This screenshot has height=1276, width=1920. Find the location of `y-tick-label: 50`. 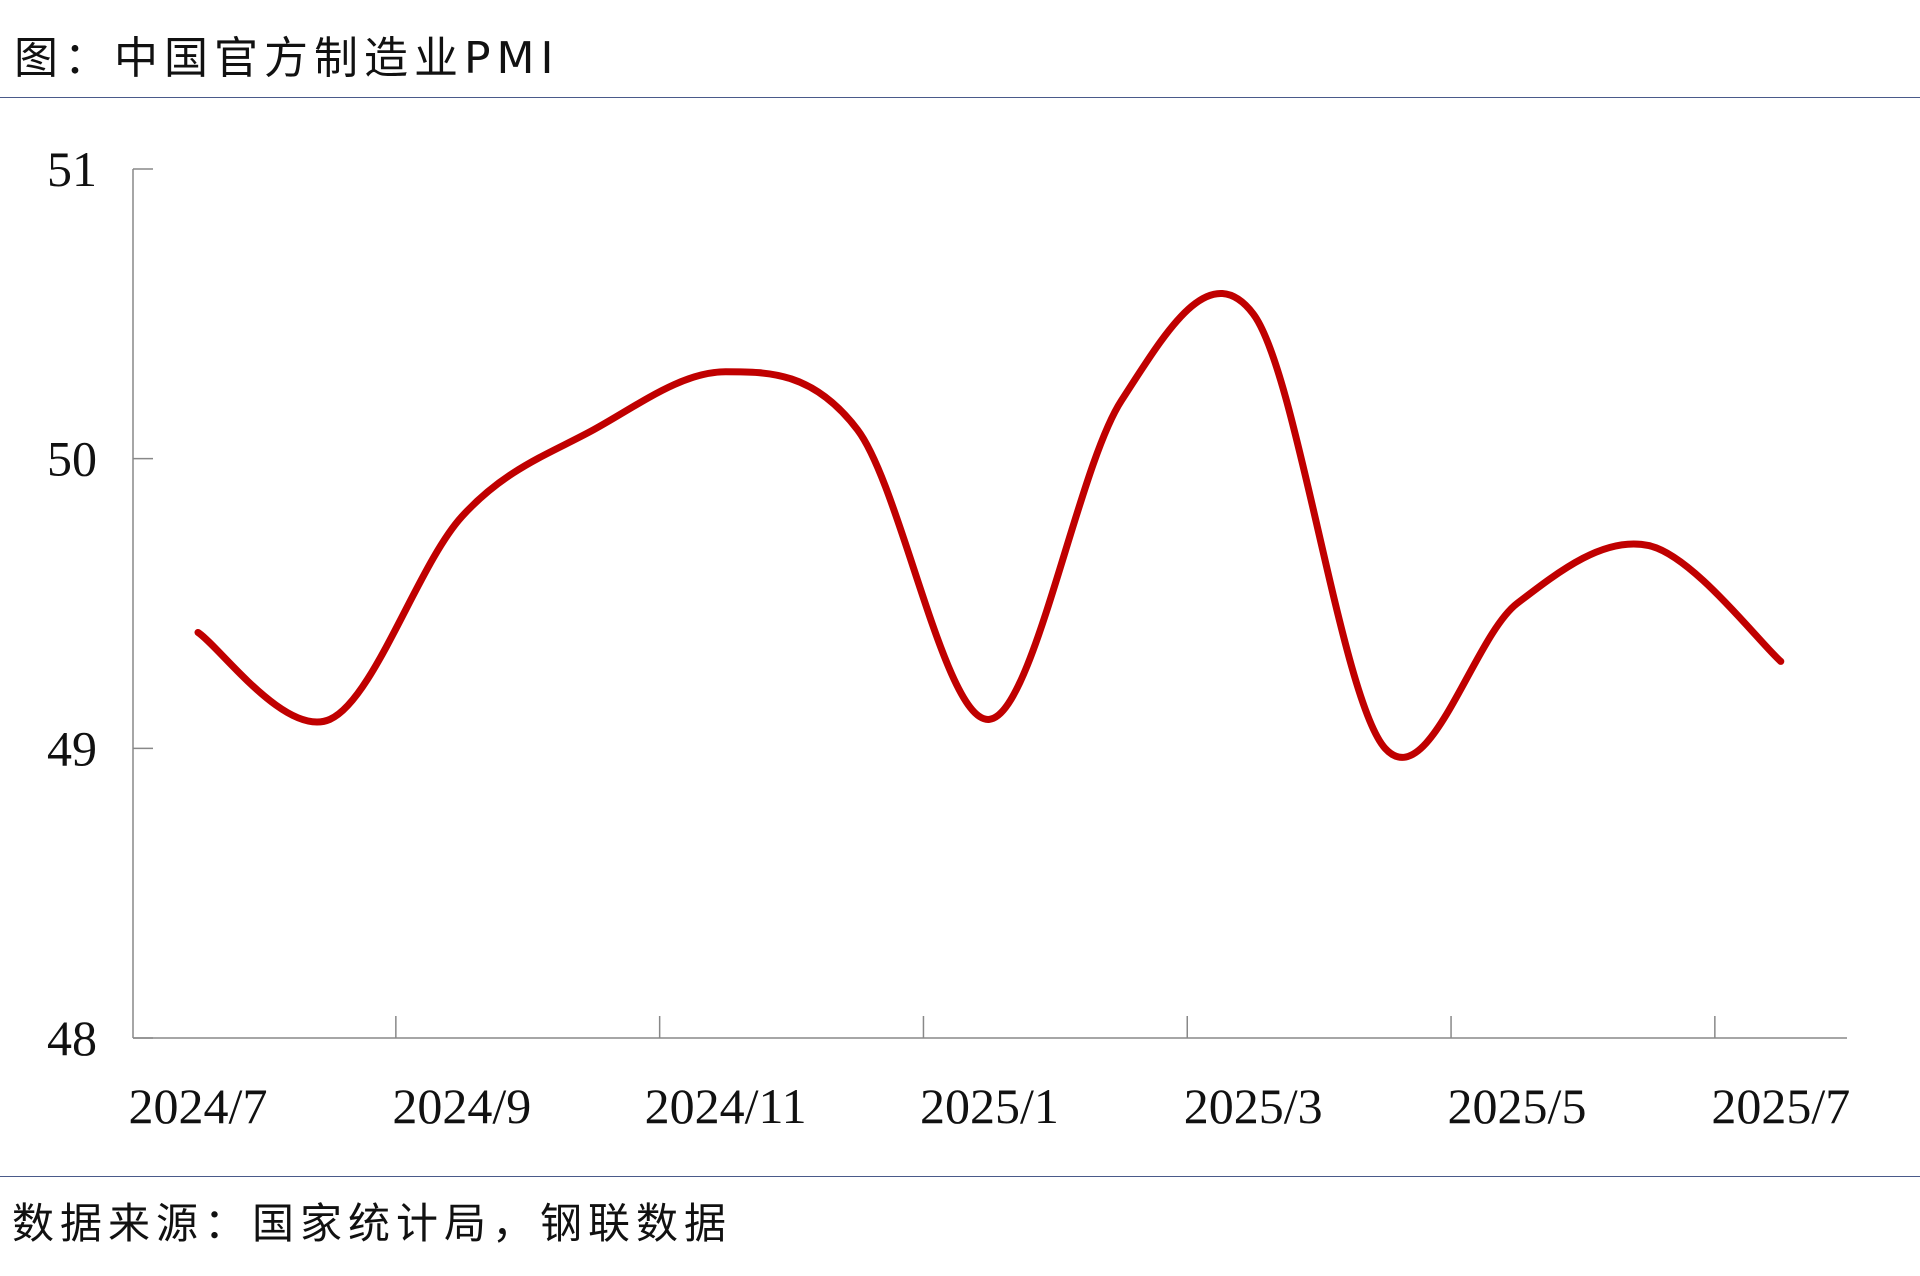

y-tick-label: 50 is located at coordinates (72, 459).